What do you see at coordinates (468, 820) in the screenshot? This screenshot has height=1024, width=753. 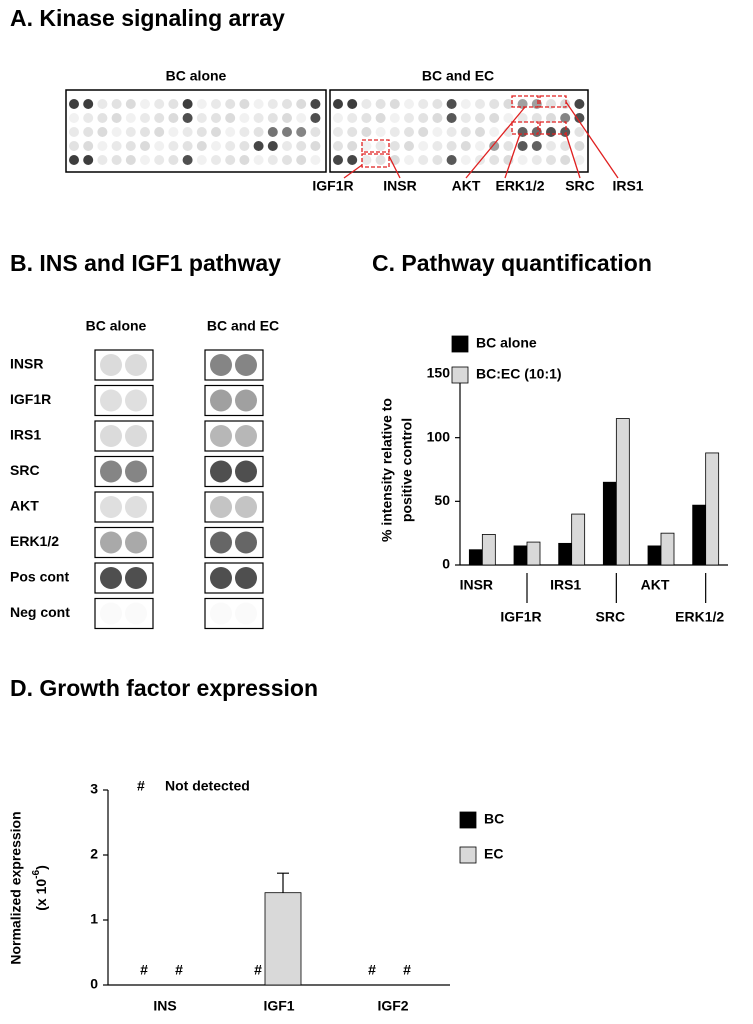 I see `legend-swatch` at bounding box center [468, 820].